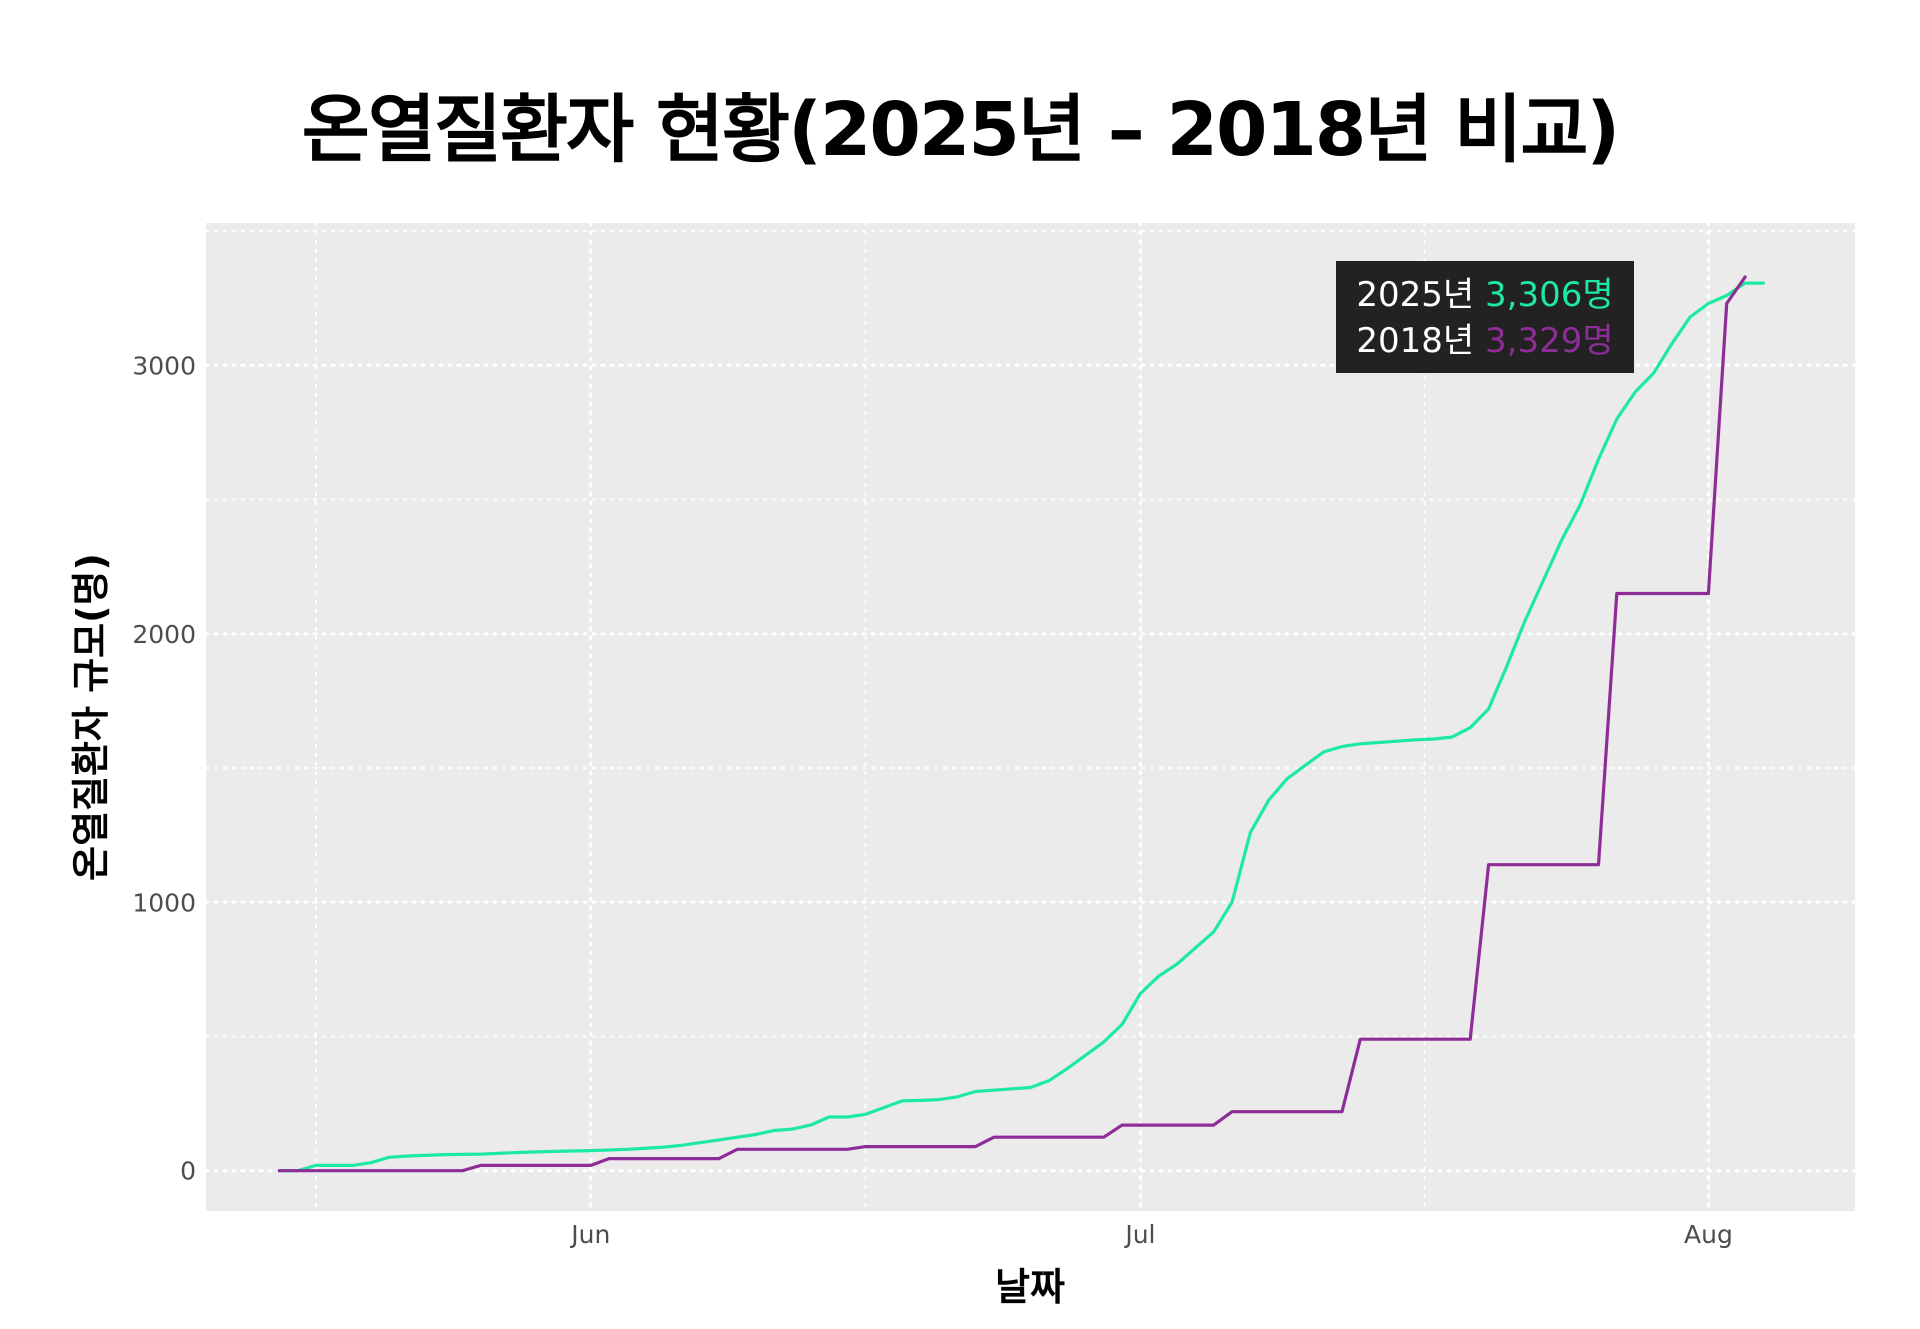  Describe the element at coordinates (960, 130) in the screenshot. I see `chart-title: 온열질환자 현황(2025년 – 2018년 비교)` at that location.